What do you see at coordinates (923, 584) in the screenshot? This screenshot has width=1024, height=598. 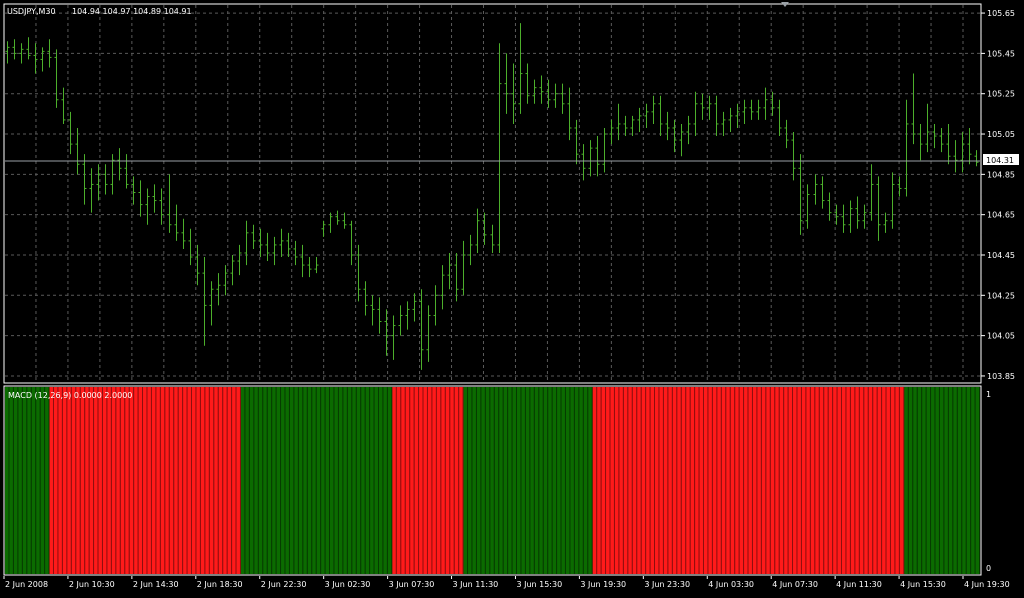 I see `time-tick-label: 4 Jun 15:30` at bounding box center [923, 584].